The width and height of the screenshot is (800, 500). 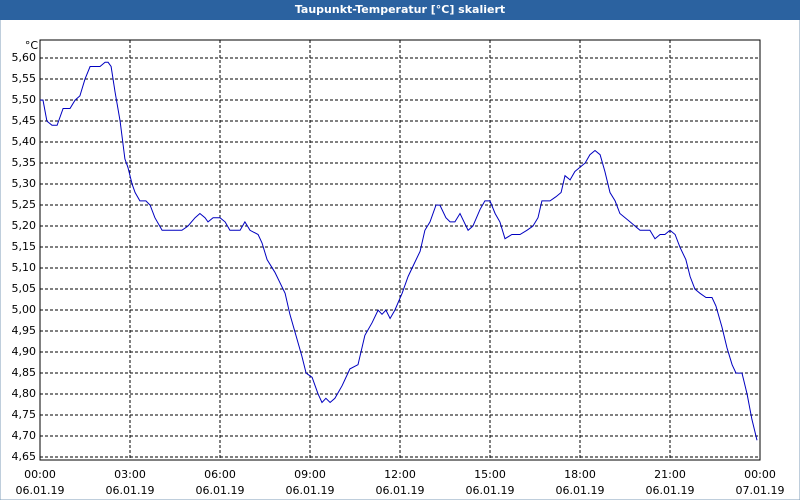 What do you see at coordinates (24, 141) in the screenshot?
I see `y-tick-label: 5,40` at bounding box center [24, 141].